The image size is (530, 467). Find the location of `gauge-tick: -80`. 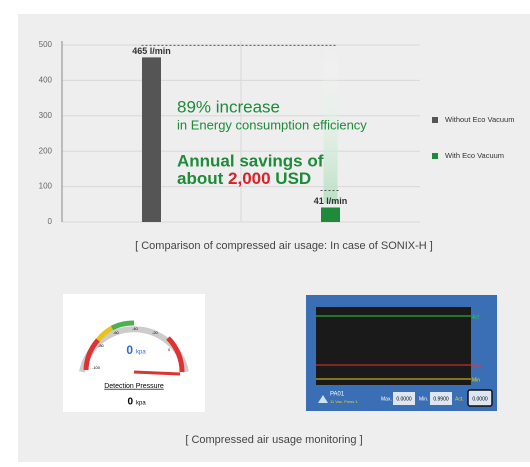

gauge-tick: -80 is located at coordinates (101, 345).